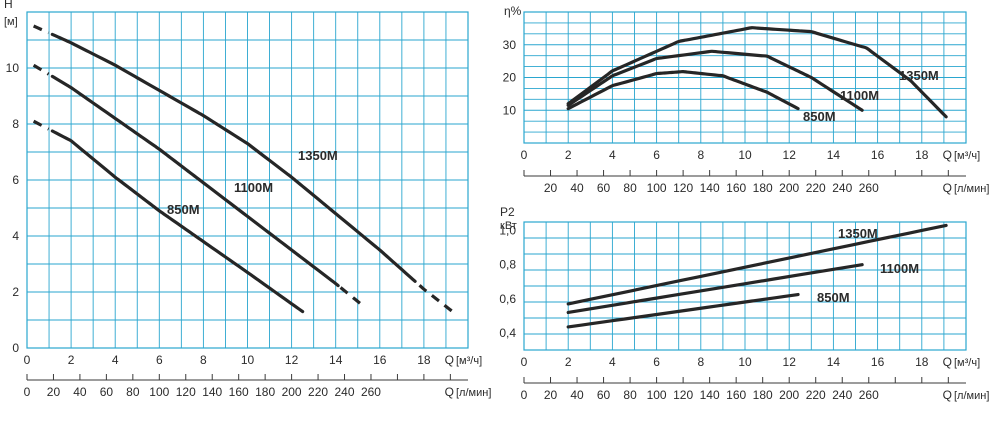 This screenshot has height=422, width=1000. What do you see at coordinates (15, 292) in the screenshot?
I see `y-tick-label: 2` at bounding box center [15, 292].